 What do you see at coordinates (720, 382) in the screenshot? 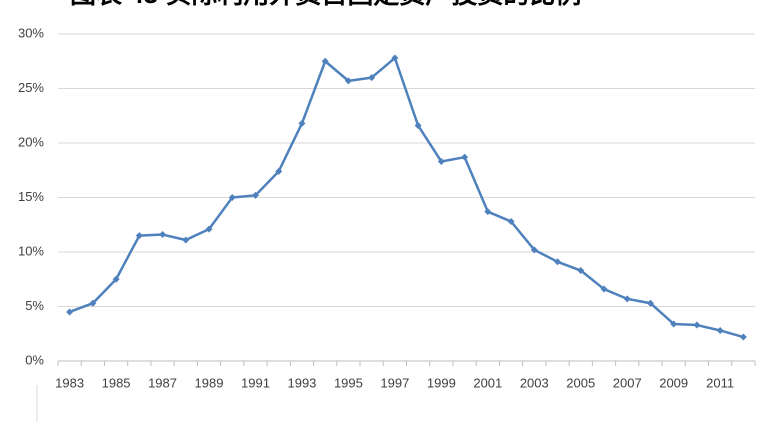
I see `x-tick-label: 2011` at bounding box center [720, 382].